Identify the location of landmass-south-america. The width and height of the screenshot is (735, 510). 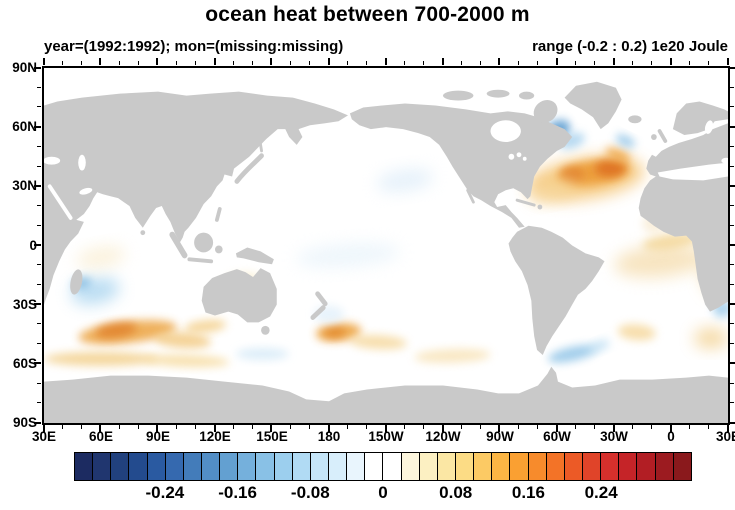
(556, 290).